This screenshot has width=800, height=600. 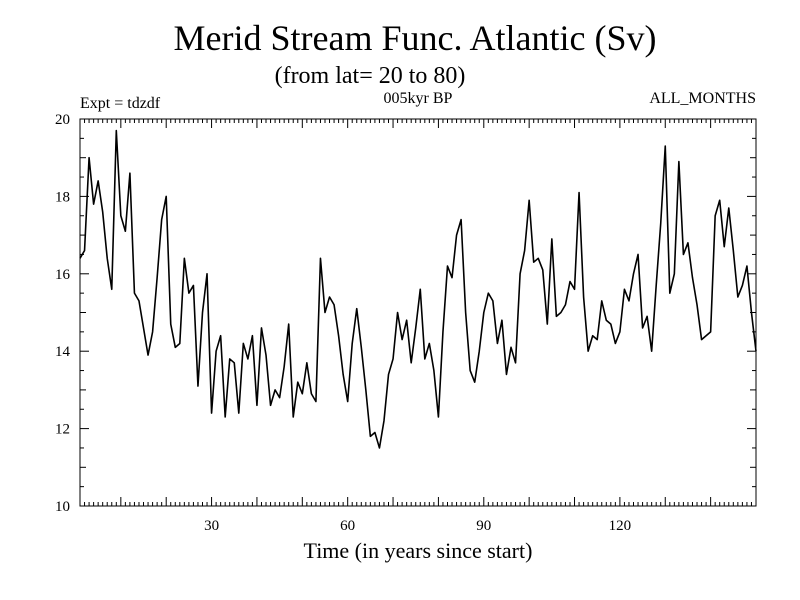 What do you see at coordinates (702, 98) in the screenshot?
I see `months-label: ALL_MONTHS` at bounding box center [702, 98].